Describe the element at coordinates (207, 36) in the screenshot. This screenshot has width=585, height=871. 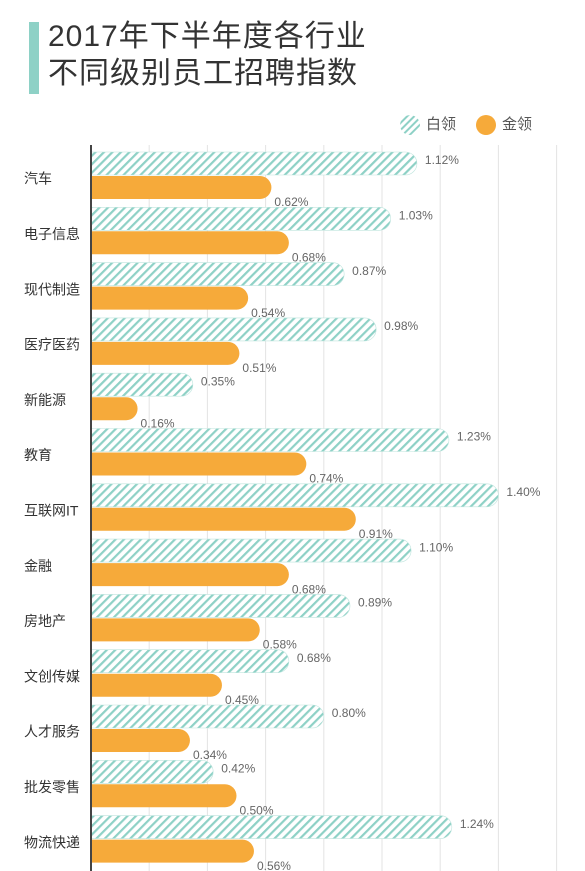
I see `chart-title-line-1: 2017年下半年度各行业` at that location.